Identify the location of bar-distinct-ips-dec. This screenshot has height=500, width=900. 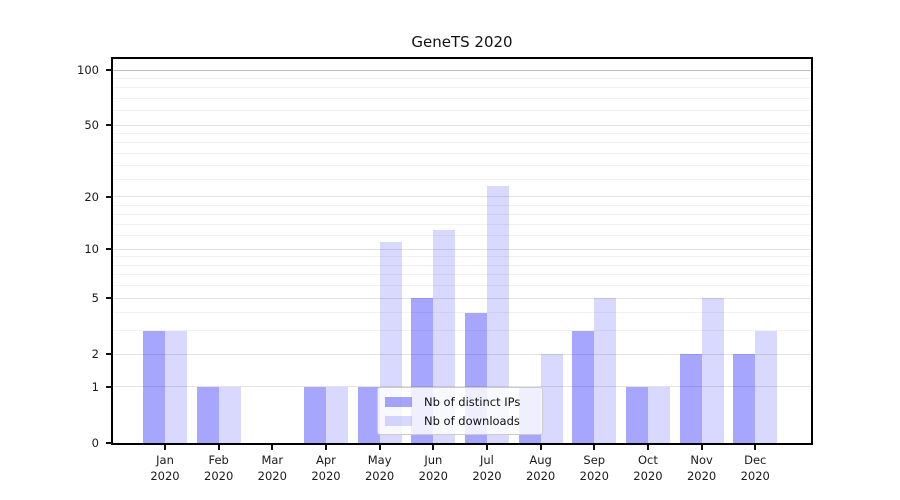
(744, 399).